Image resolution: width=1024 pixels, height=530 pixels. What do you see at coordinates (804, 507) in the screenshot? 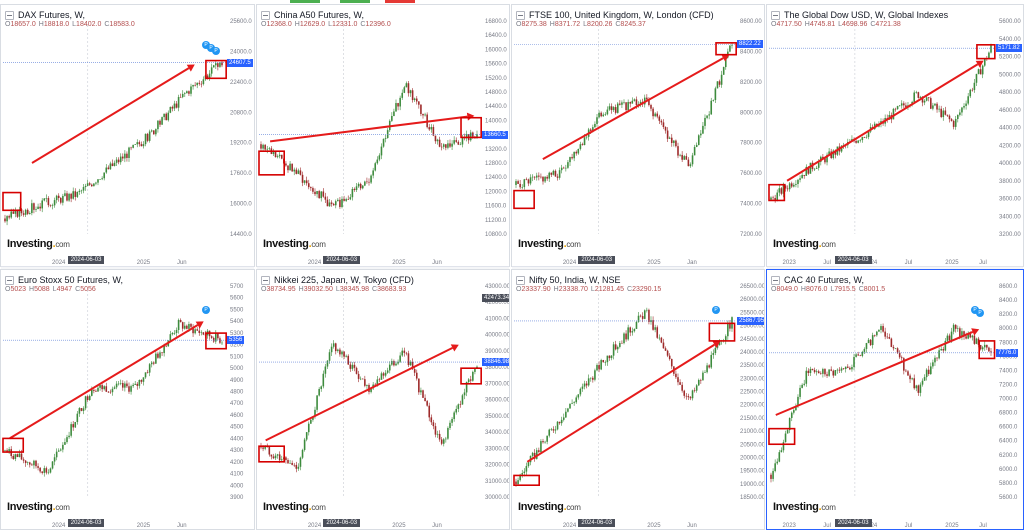
I see `investing-logo: Investing.com` at bounding box center [804, 507].